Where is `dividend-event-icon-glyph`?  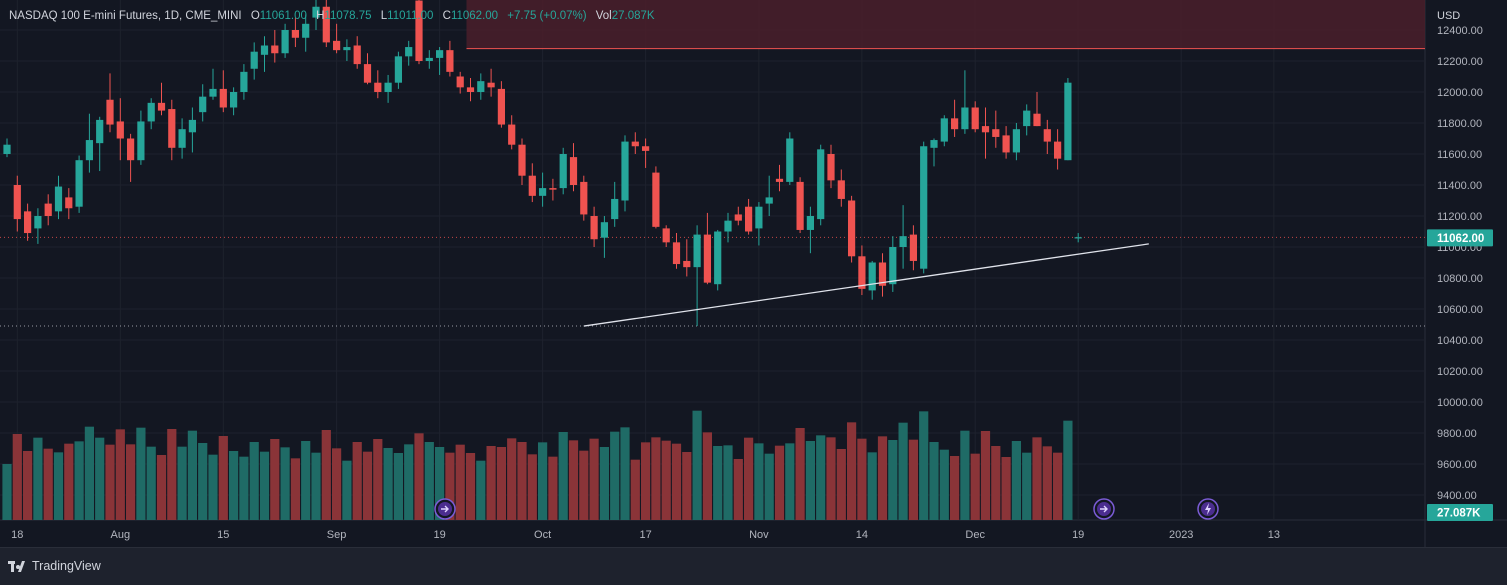 dividend-event-icon-glyph is located at coordinates (445, 509).